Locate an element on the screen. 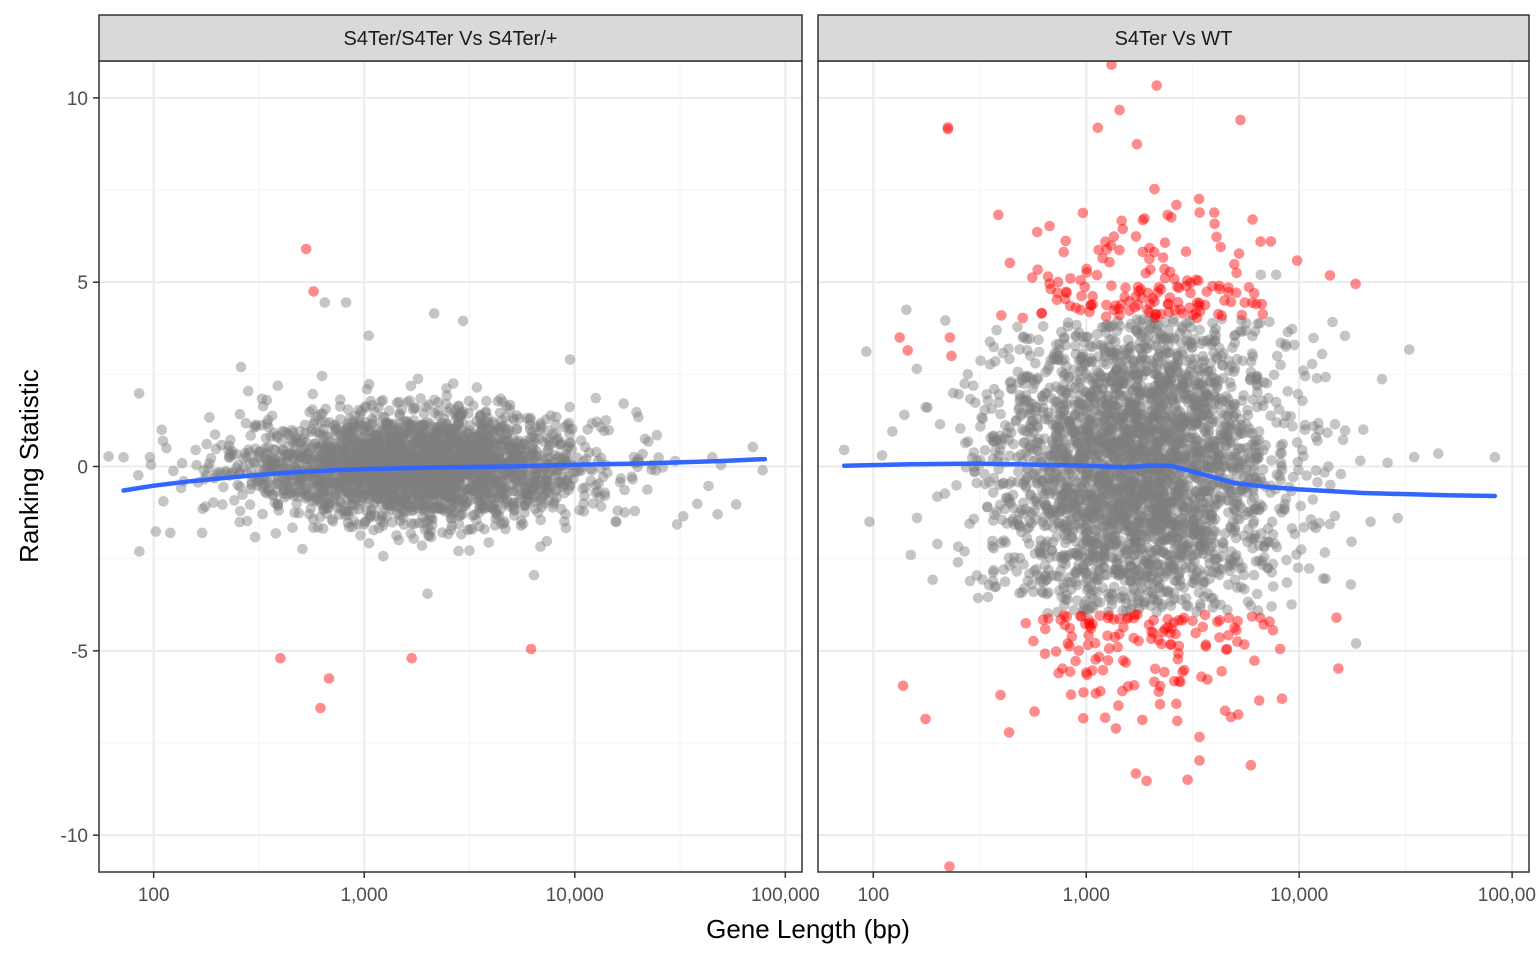  x-tick-label: 100,000 is located at coordinates (785, 895).